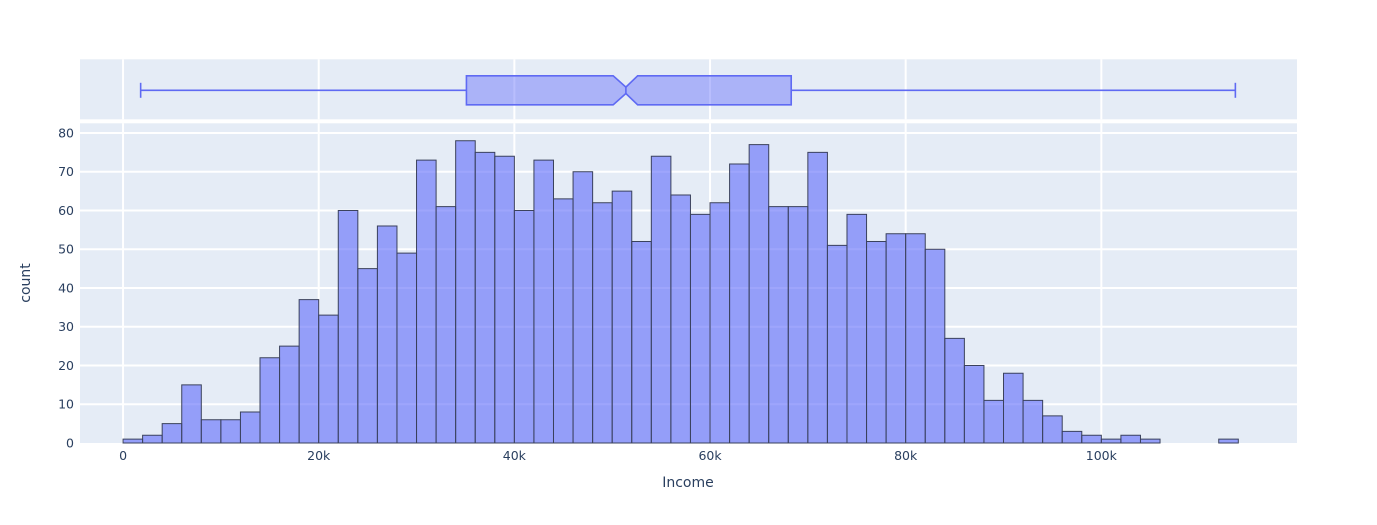 The image size is (1377, 525). I want to click on x-tick-label: 80k, so click(906, 455).